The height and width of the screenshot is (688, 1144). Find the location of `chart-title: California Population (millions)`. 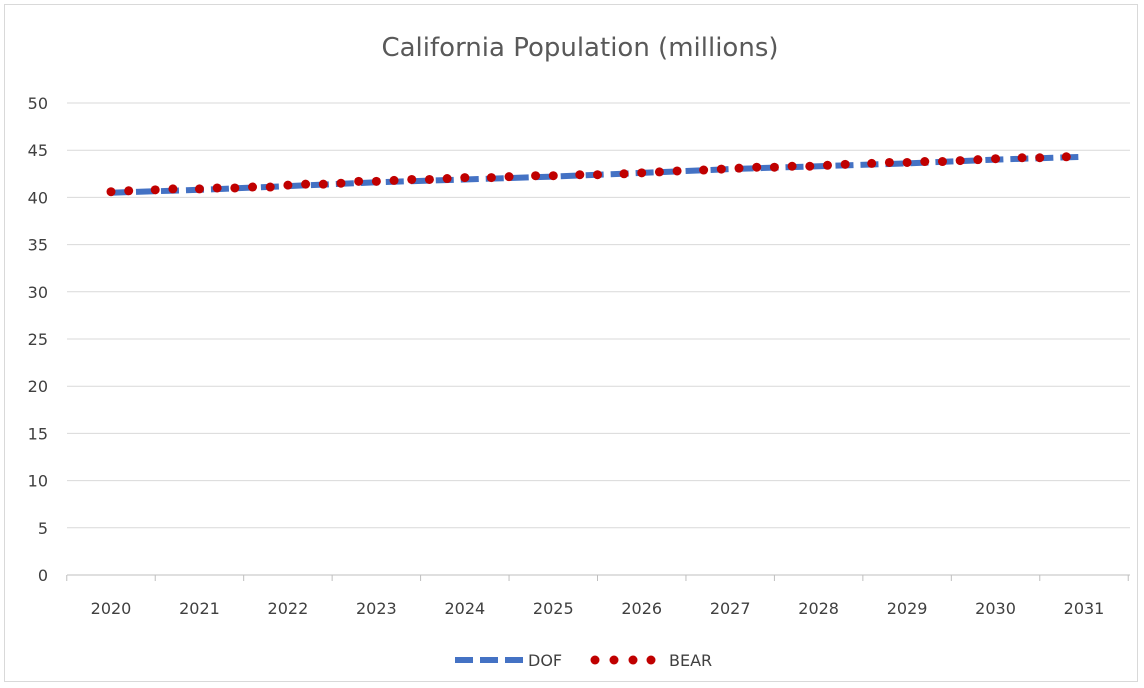

chart-title: California Population (millions) is located at coordinates (579, 48).